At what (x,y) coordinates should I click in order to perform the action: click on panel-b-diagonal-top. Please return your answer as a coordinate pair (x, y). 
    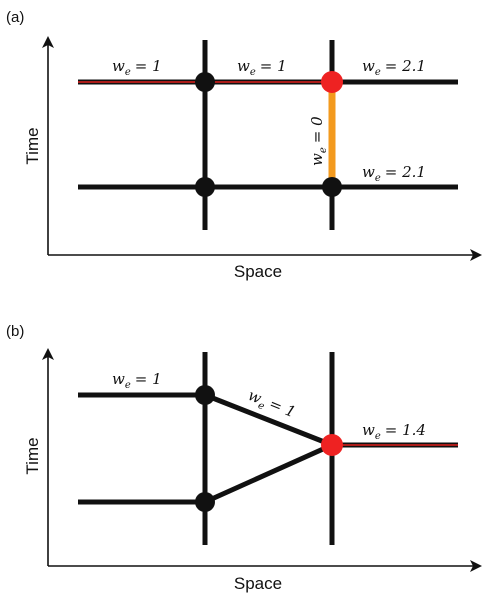
    Looking at the image, I should click on (268, 420).